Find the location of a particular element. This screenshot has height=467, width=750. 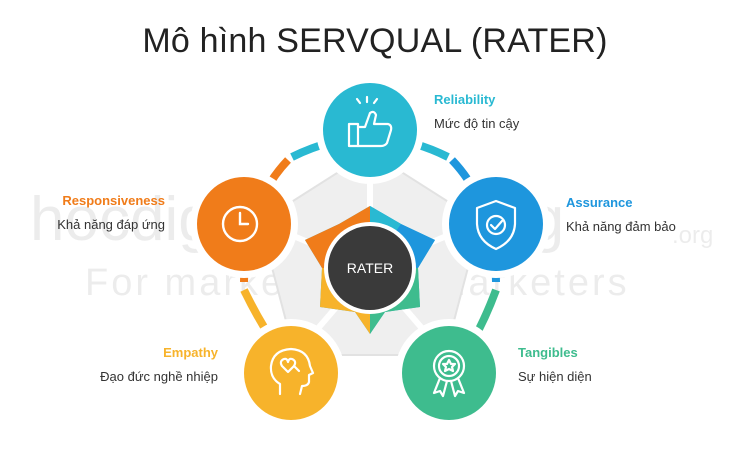

node-reliability is located at coordinates (370, 130).